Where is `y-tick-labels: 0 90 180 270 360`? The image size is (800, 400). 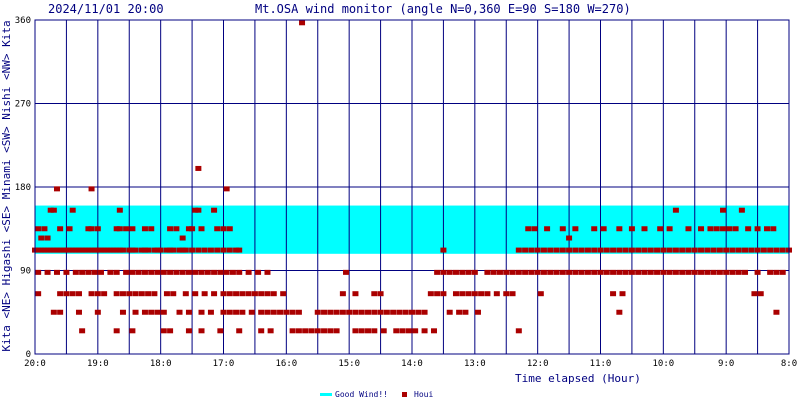
y-tick-labels: 0 90 180 270 360 is located at coordinates (23, 188).